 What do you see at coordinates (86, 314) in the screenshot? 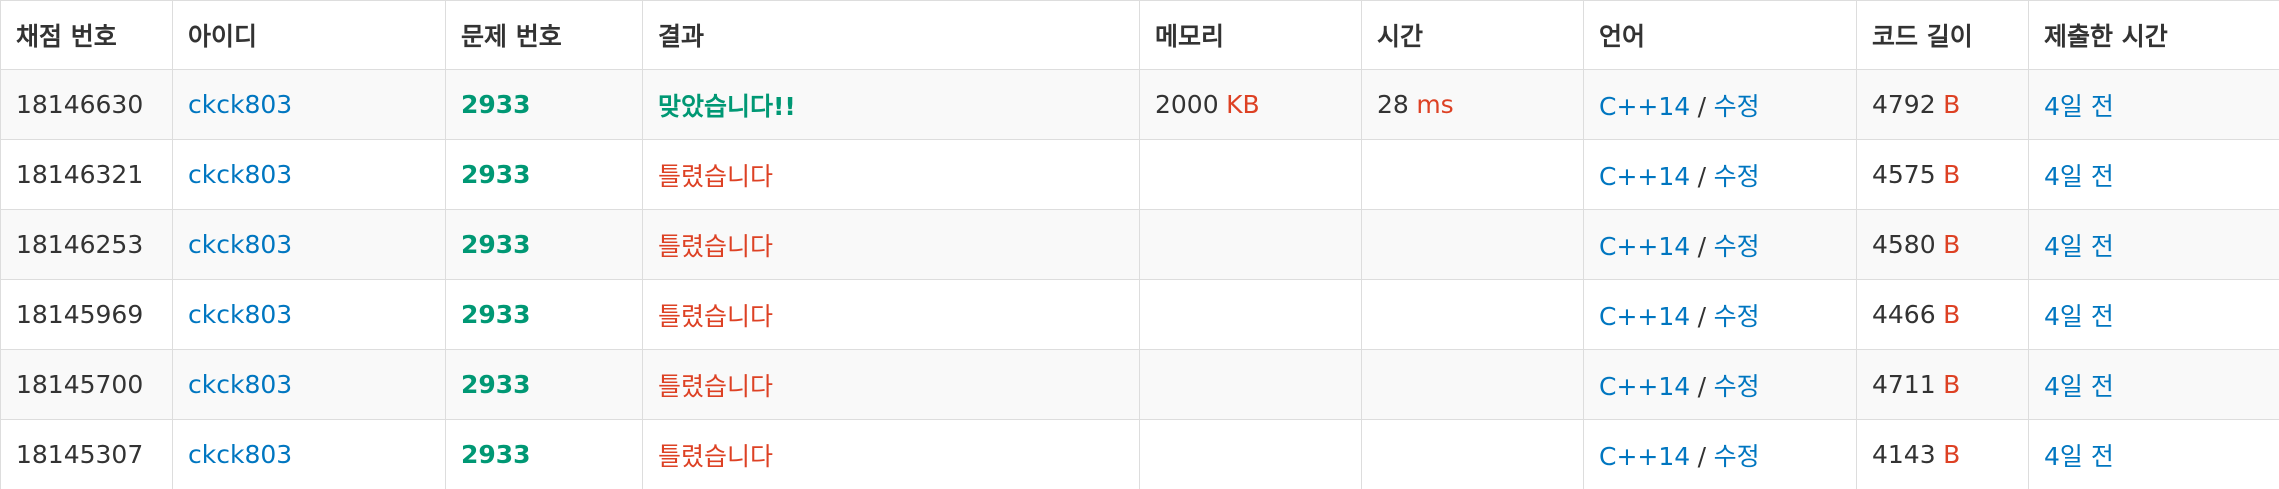
I see `submission-id: 18145969` at bounding box center [86, 314].